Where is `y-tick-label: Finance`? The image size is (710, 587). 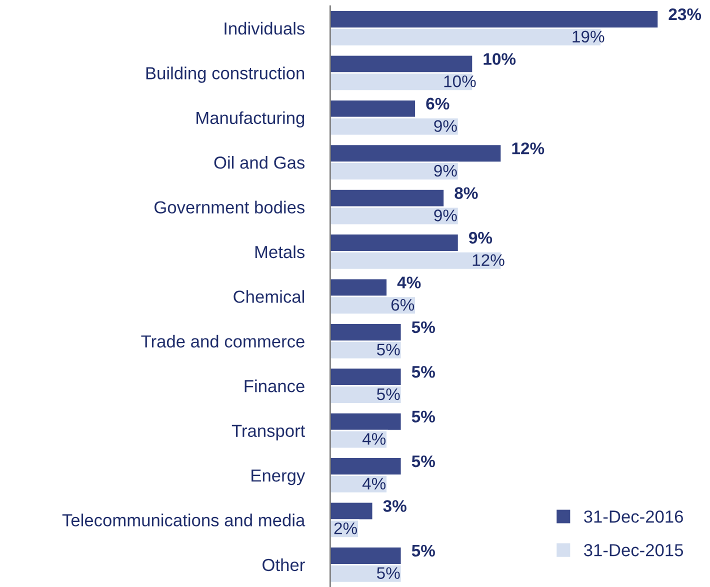
y-tick-label: Finance is located at coordinates (274, 386).